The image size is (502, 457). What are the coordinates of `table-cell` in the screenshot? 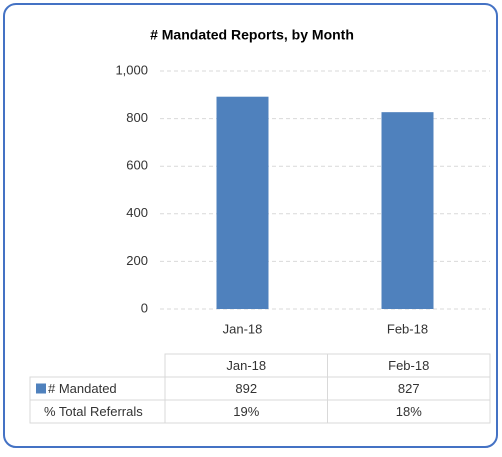 It's located at (409, 411).